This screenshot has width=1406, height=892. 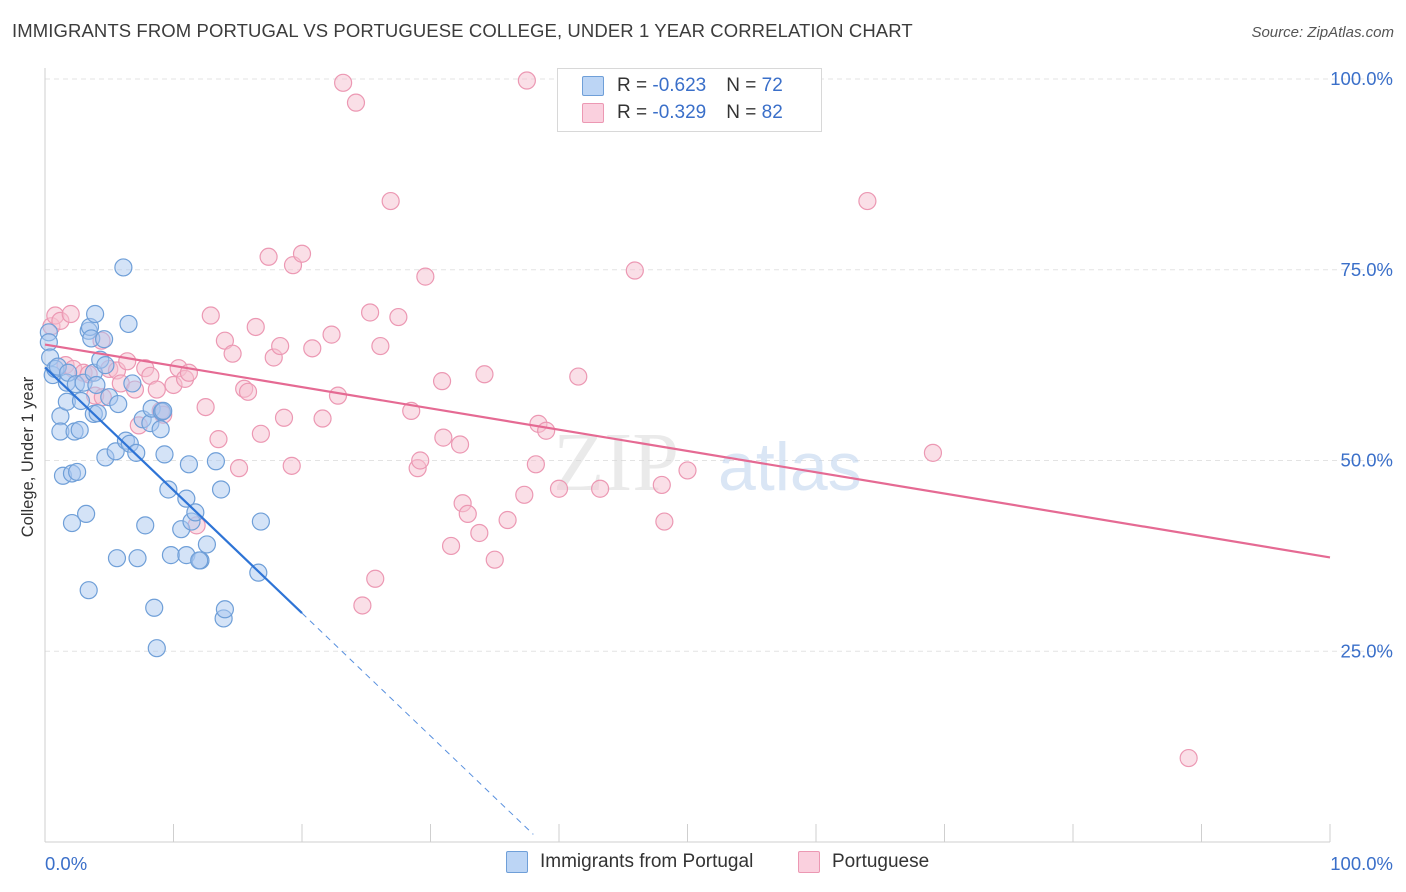 What do you see at coordinates (417, 723) in the screenshot?
I see `trend-line-immigrants-extension` at bounding box center [417, 723].